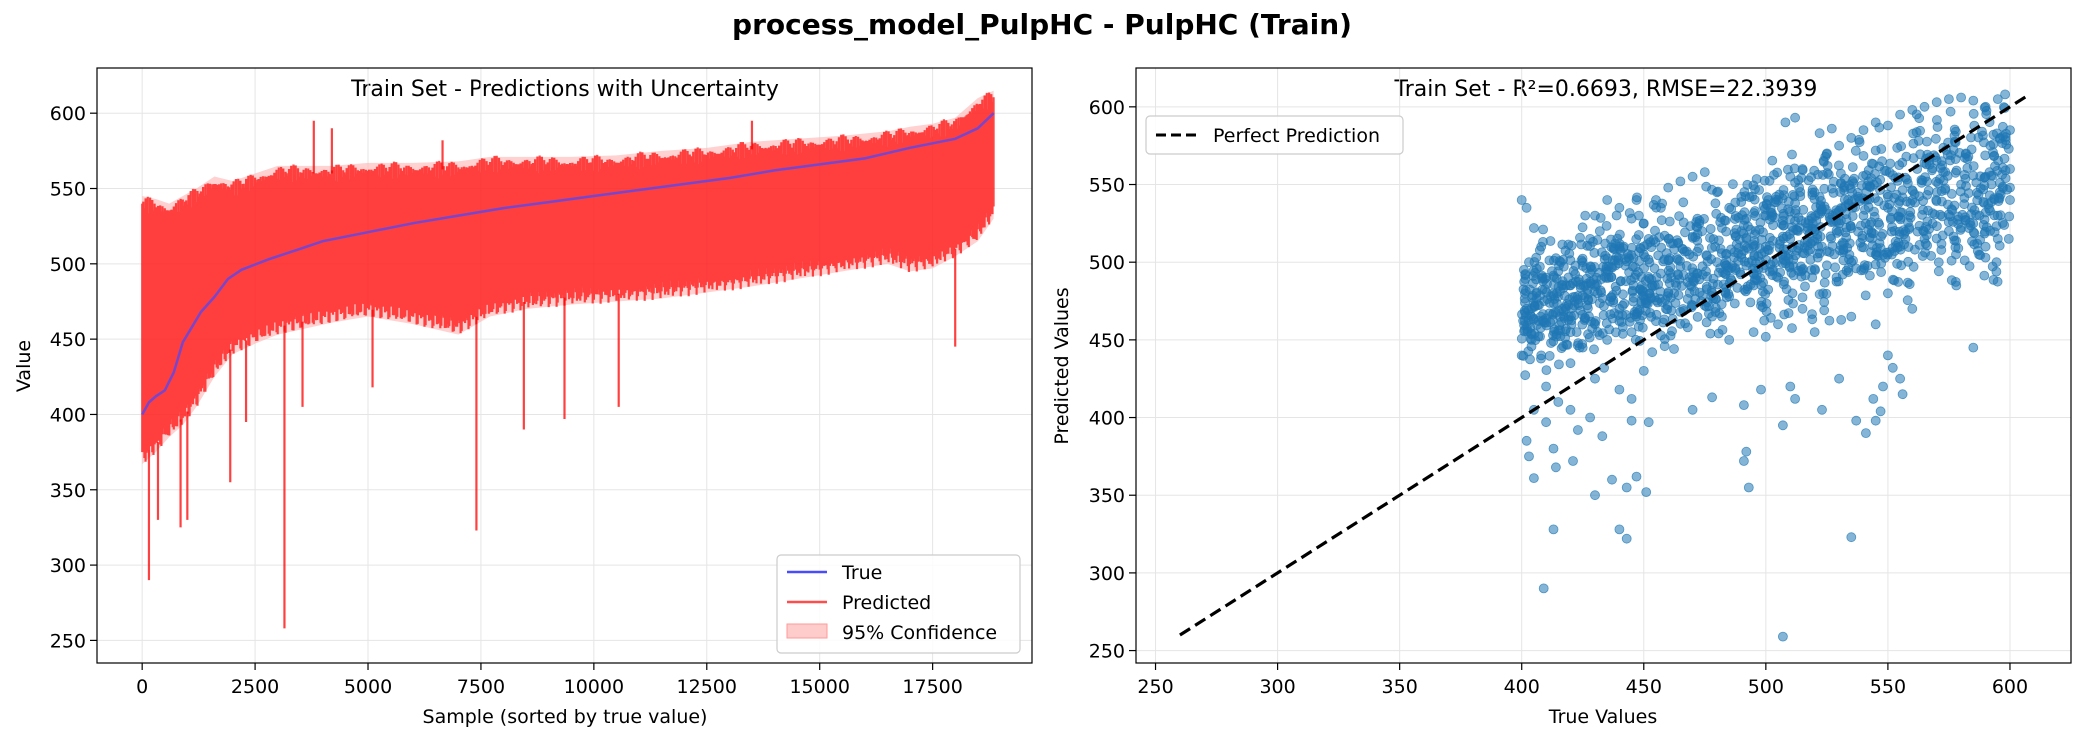  Describe the element at coordinates (594, 687) in the screenshot. I see `x-tick-label: 10000` at that location.